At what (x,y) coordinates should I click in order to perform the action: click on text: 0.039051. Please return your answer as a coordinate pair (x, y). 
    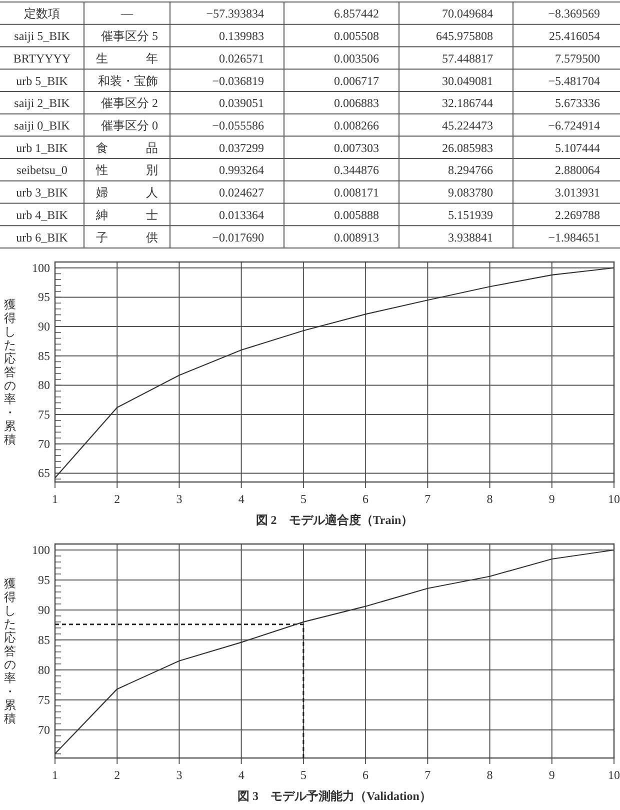
    Looking at the image, I should click on (241, 103).